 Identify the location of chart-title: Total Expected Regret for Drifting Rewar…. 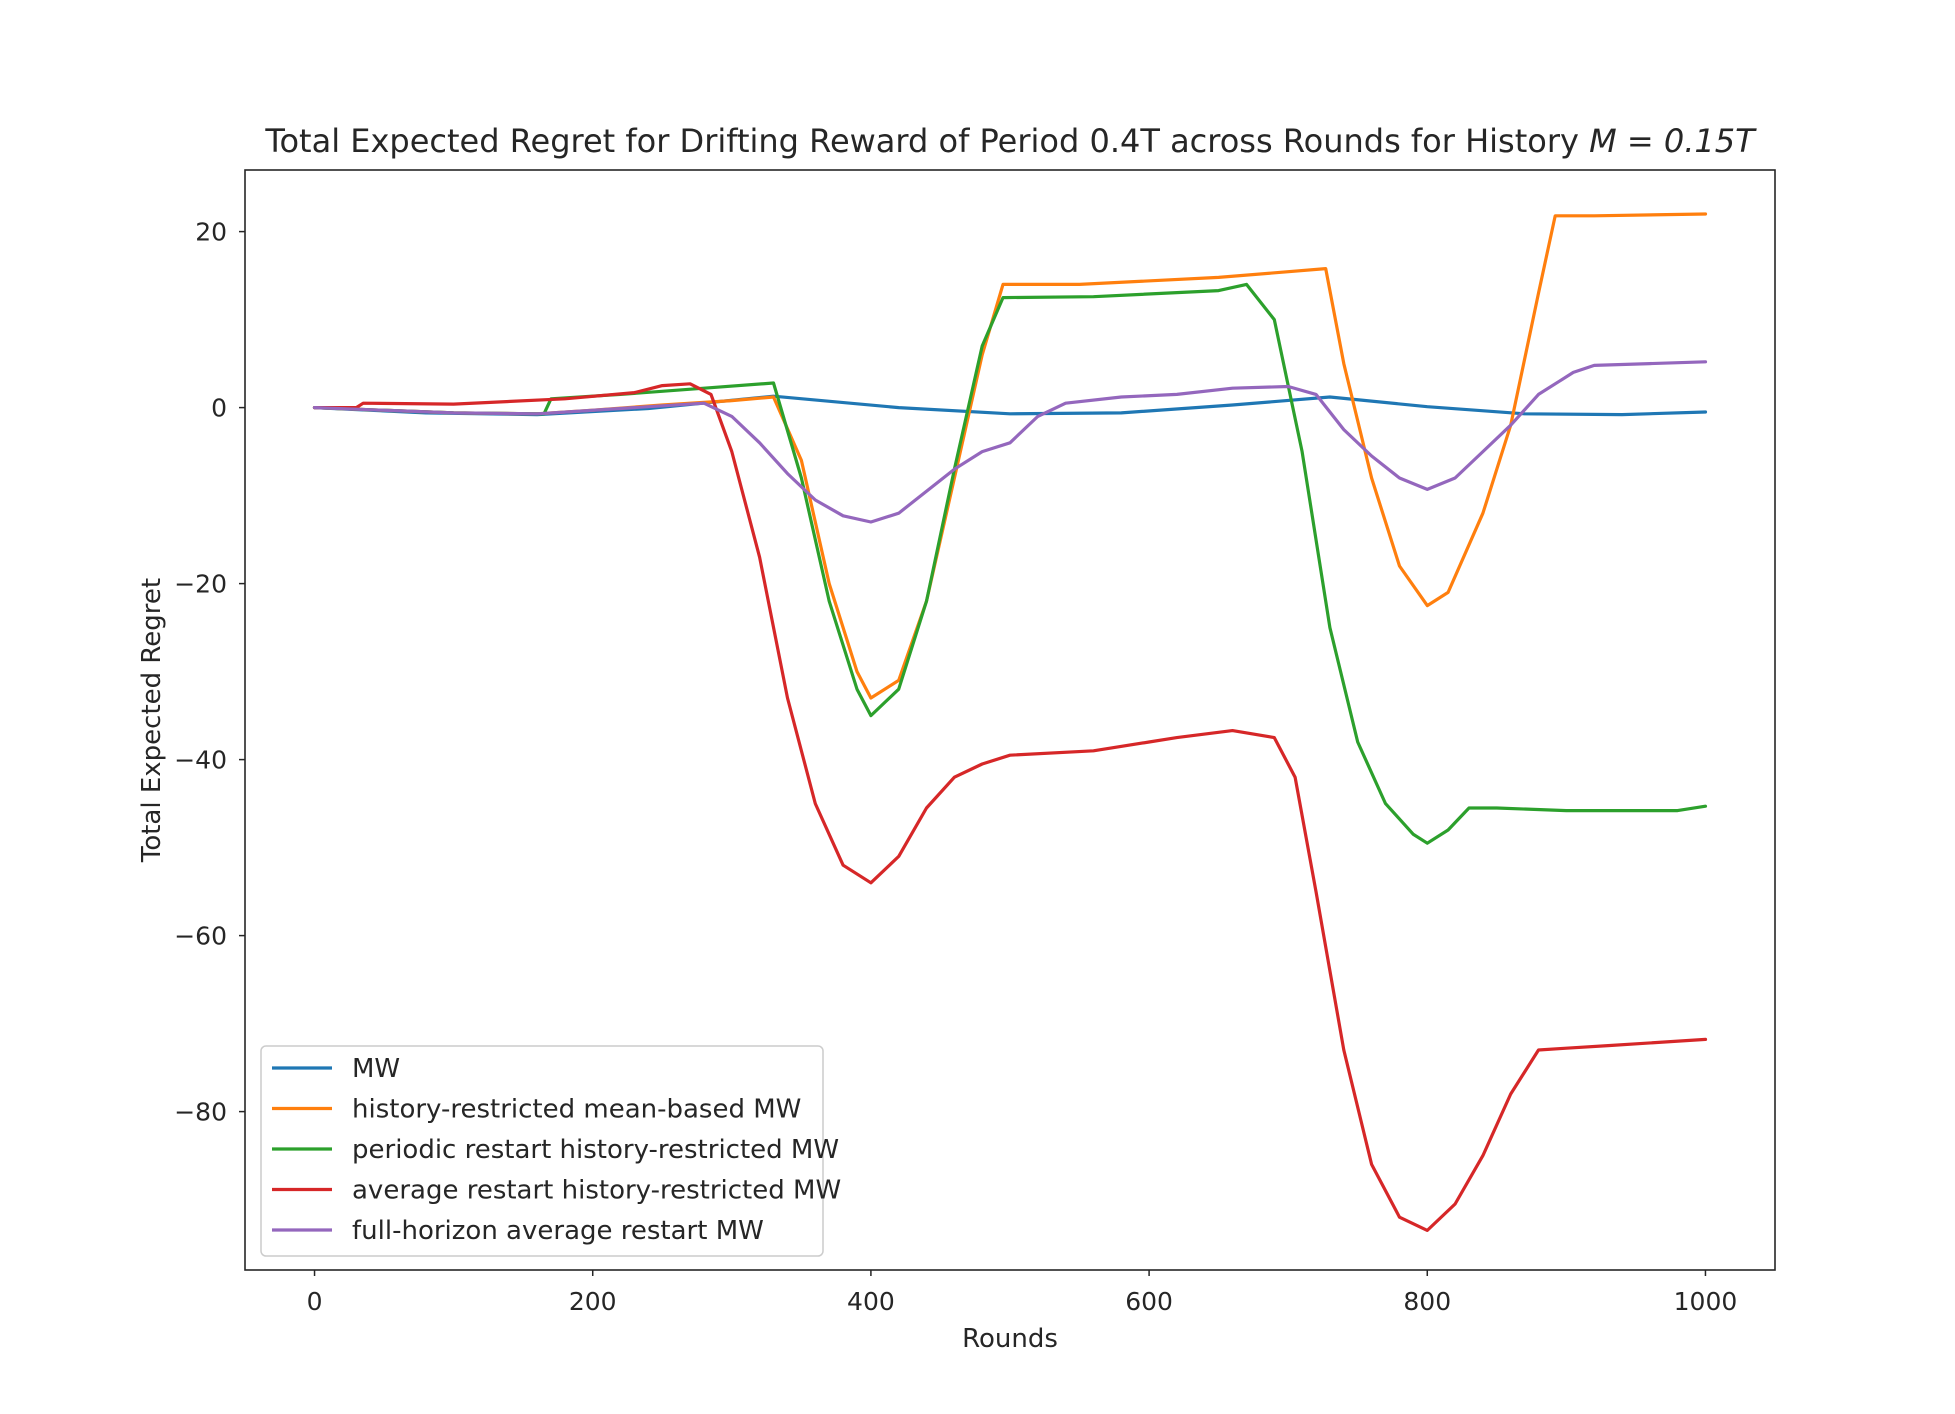
(1010, 141).